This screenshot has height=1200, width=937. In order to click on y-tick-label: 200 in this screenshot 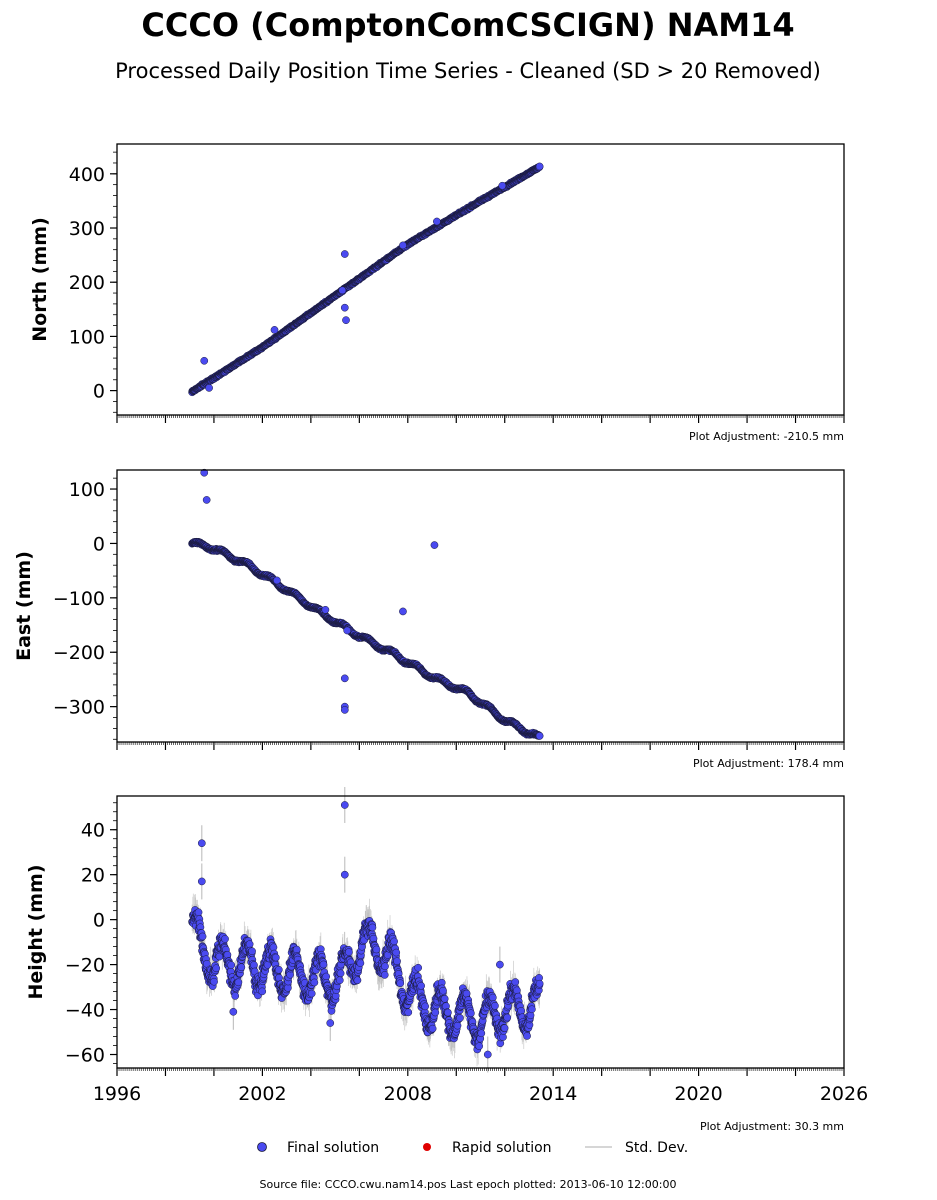, I will do `click(87, 283)`.